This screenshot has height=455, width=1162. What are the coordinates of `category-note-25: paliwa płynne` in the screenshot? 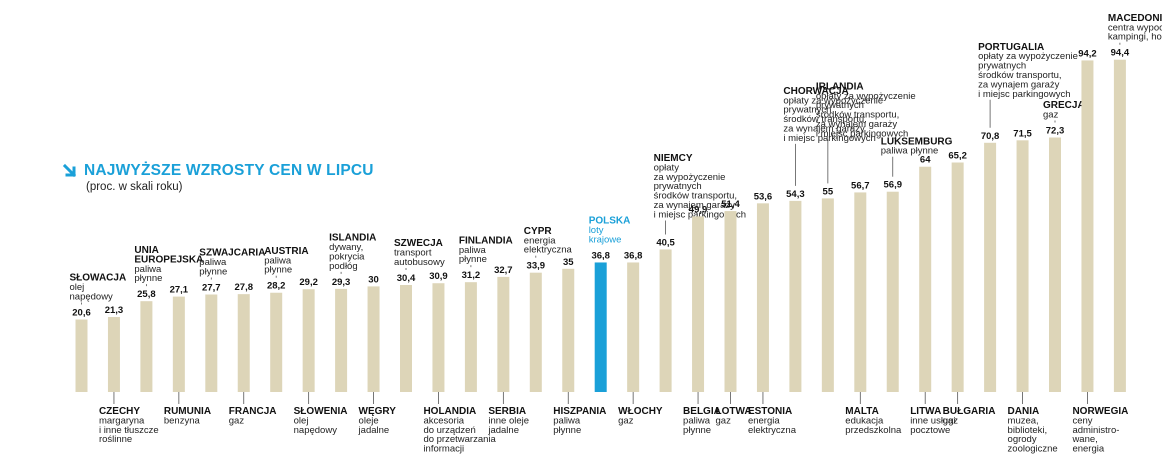 It's located at (910, 151).